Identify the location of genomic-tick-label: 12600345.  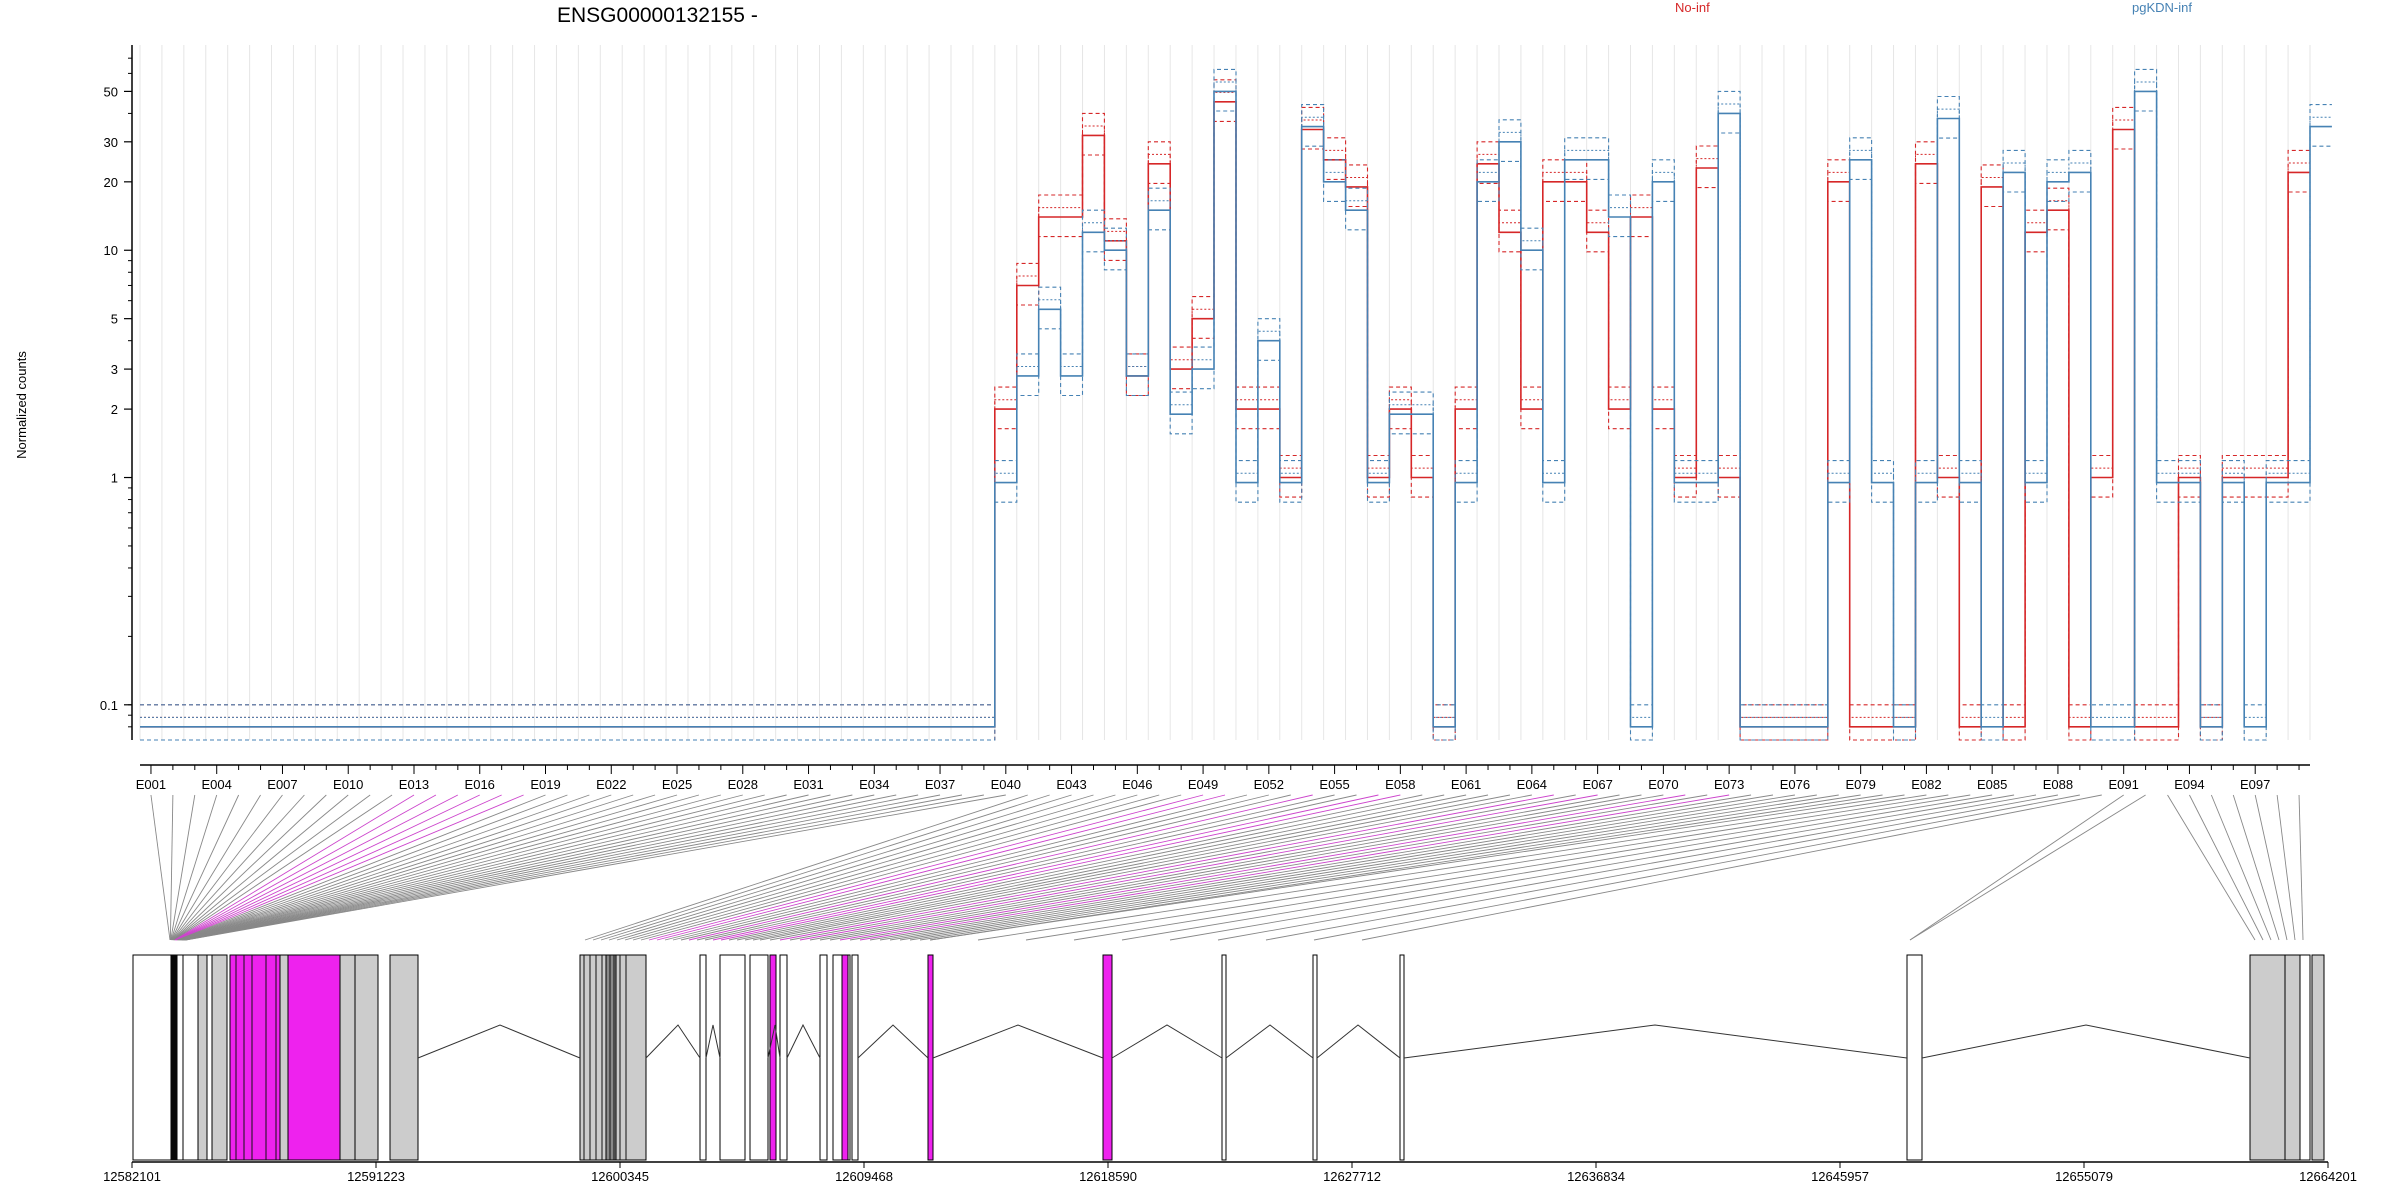
(620, 1176).